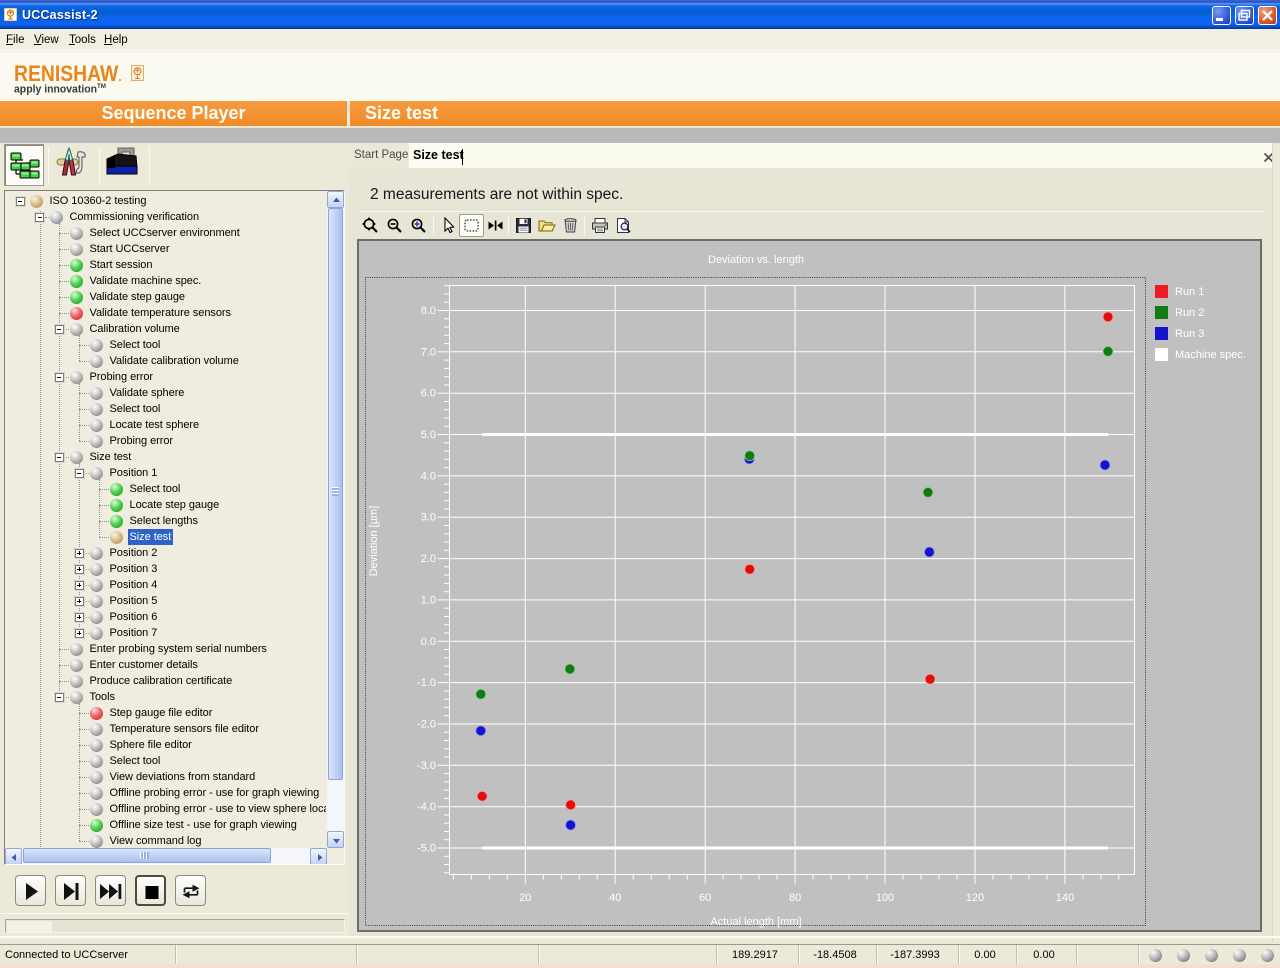 This screenshot has width=1280, height=968. Describe the element at coordinates (428, 394) in the screenshot. I see `svg-text: 6.0` at that location.